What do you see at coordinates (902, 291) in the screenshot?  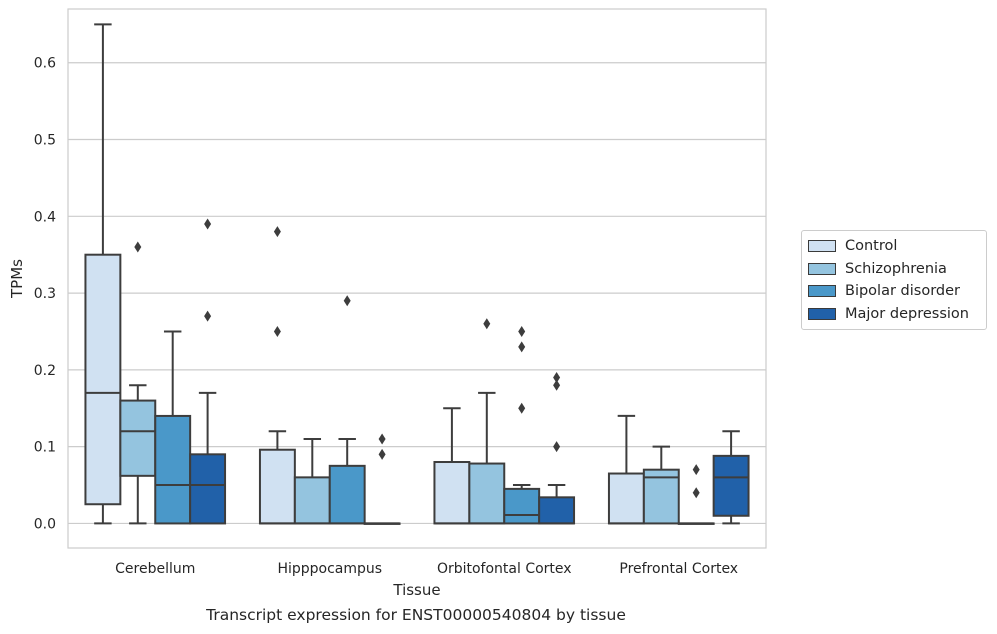 I see `legend-label: Bipolar disorder` at bounding box center [902, 291].